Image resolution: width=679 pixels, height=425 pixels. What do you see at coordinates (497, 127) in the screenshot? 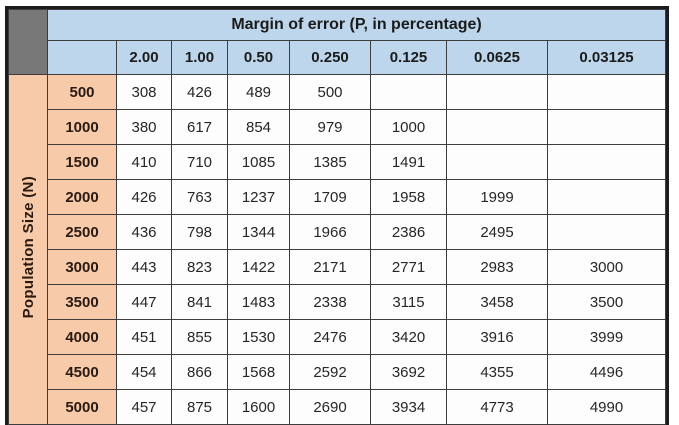
I see `data-cell-1000-0.0625` at bounding box center [497, 127].